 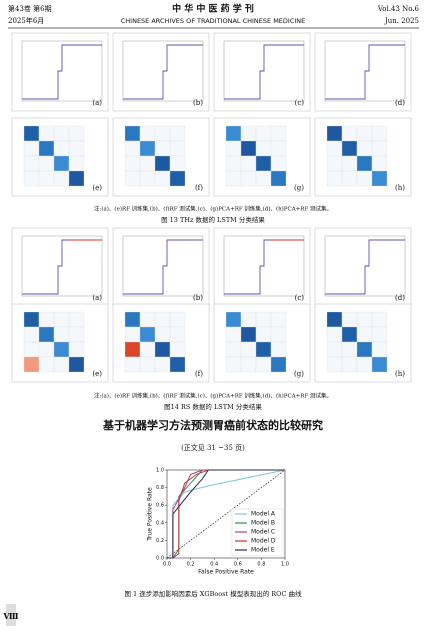 I want to click on legend-label: Model E, so click(x=263, y=550).